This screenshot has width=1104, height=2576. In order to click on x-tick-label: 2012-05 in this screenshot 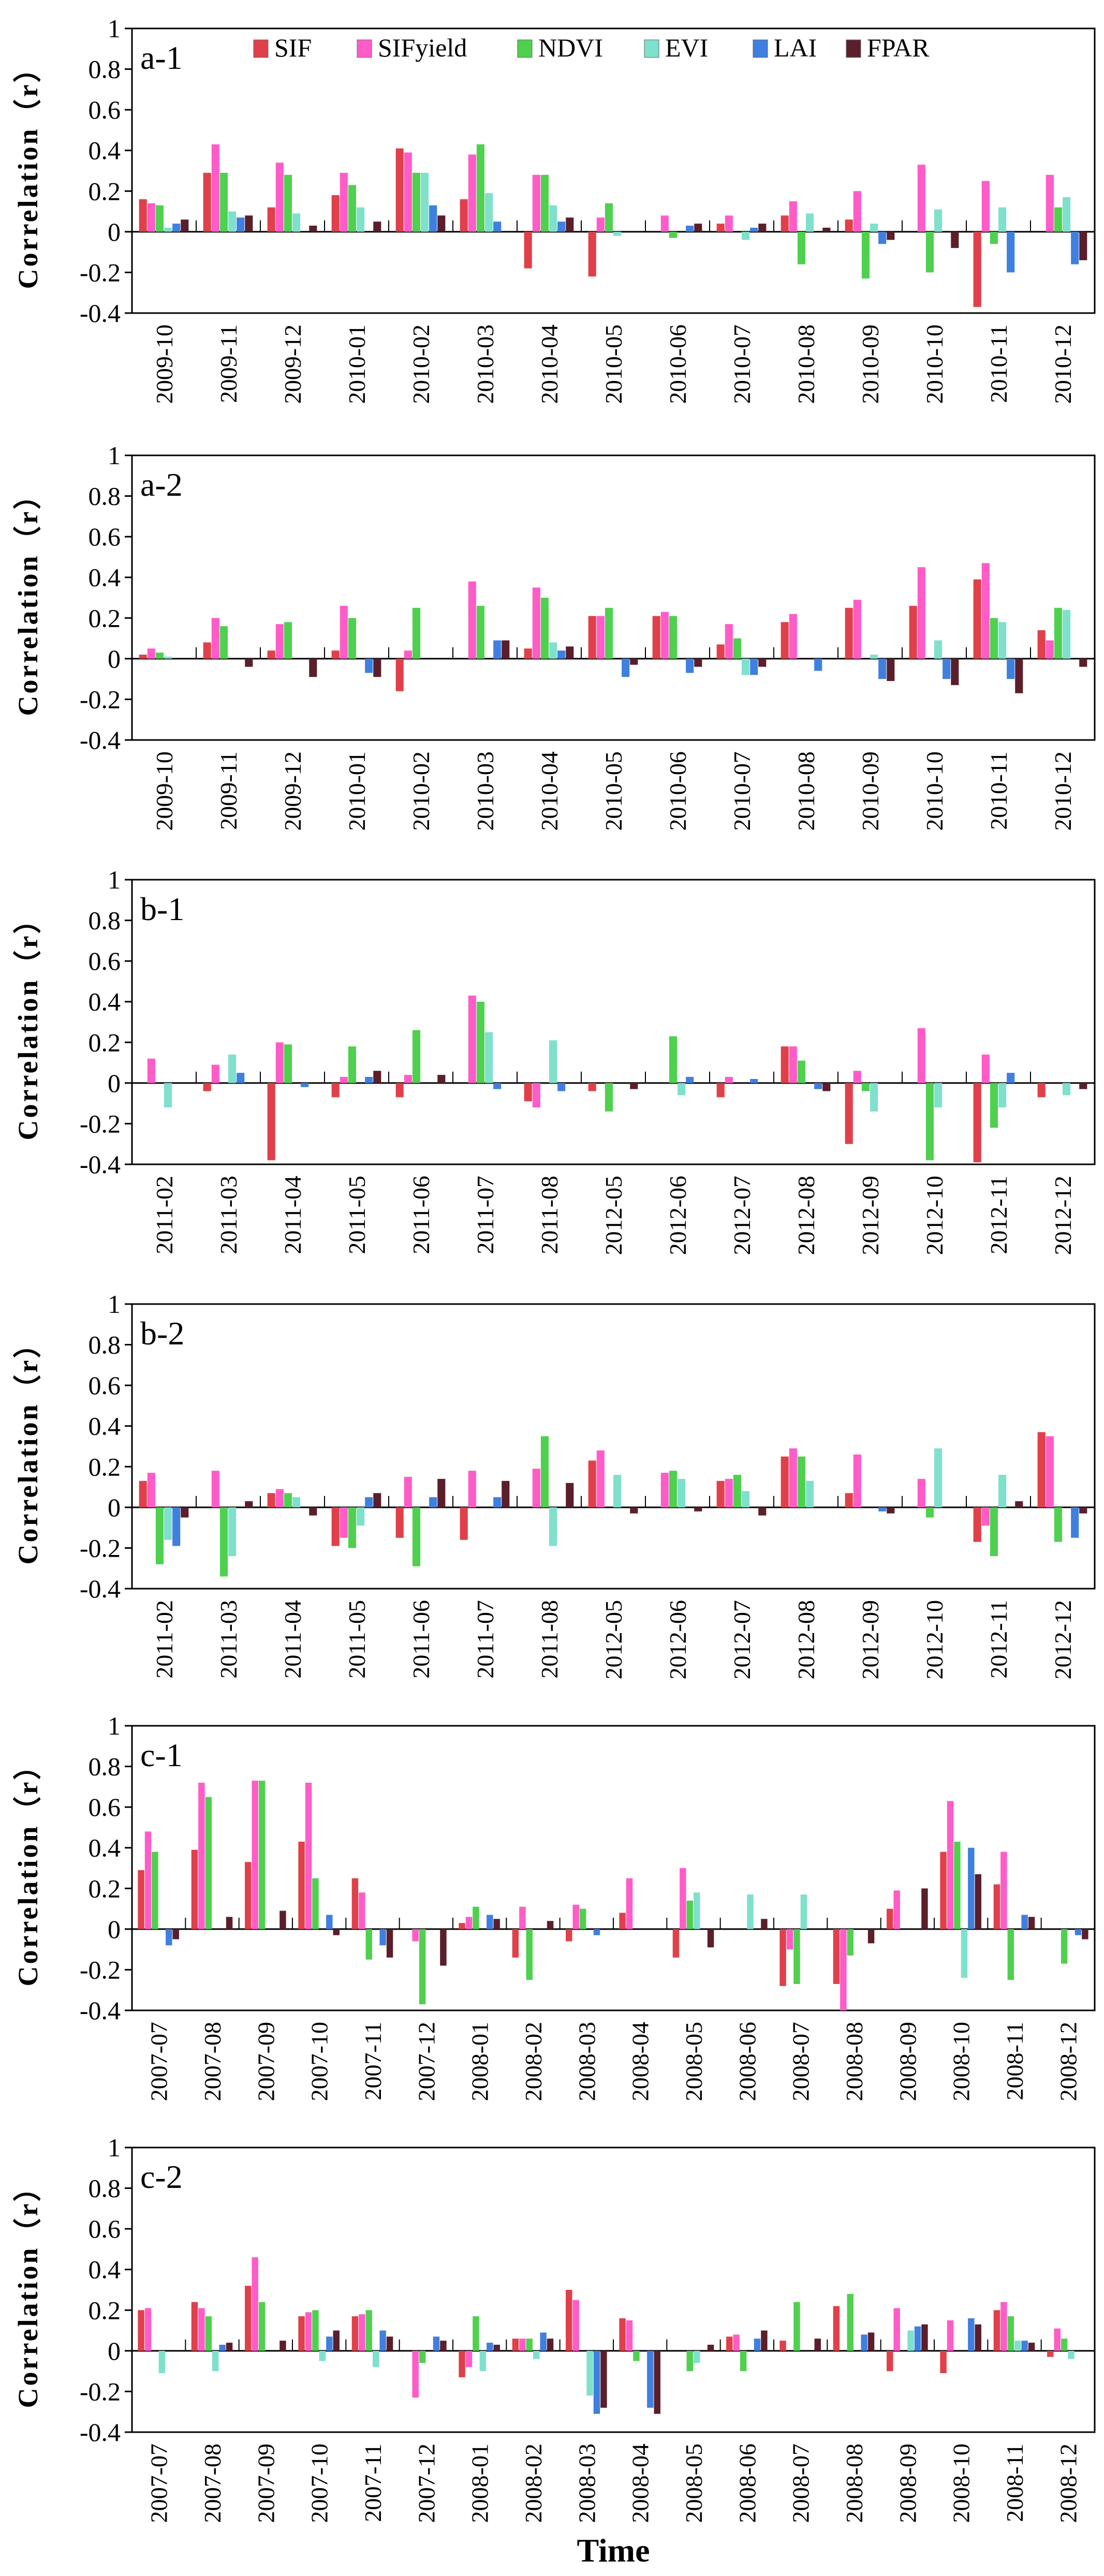, I will do `click(614, 1215)`.